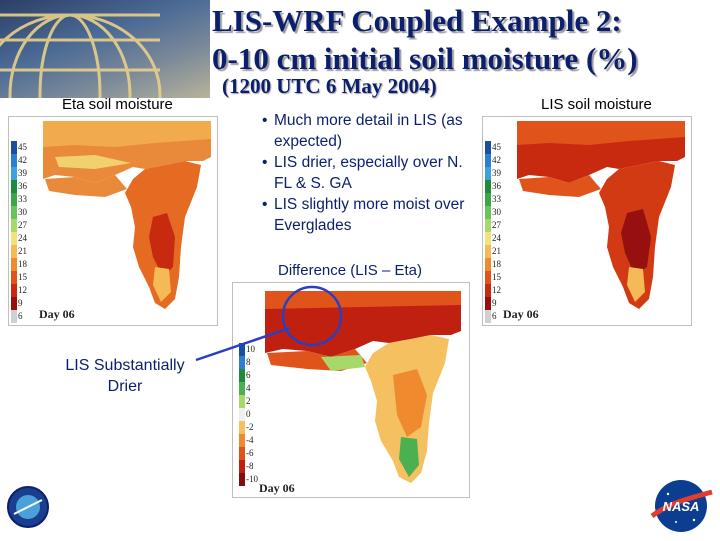 This screenshot has width=720, height=541. I want to click on callout-line-1: LIS Substantially, so click(125, 365).